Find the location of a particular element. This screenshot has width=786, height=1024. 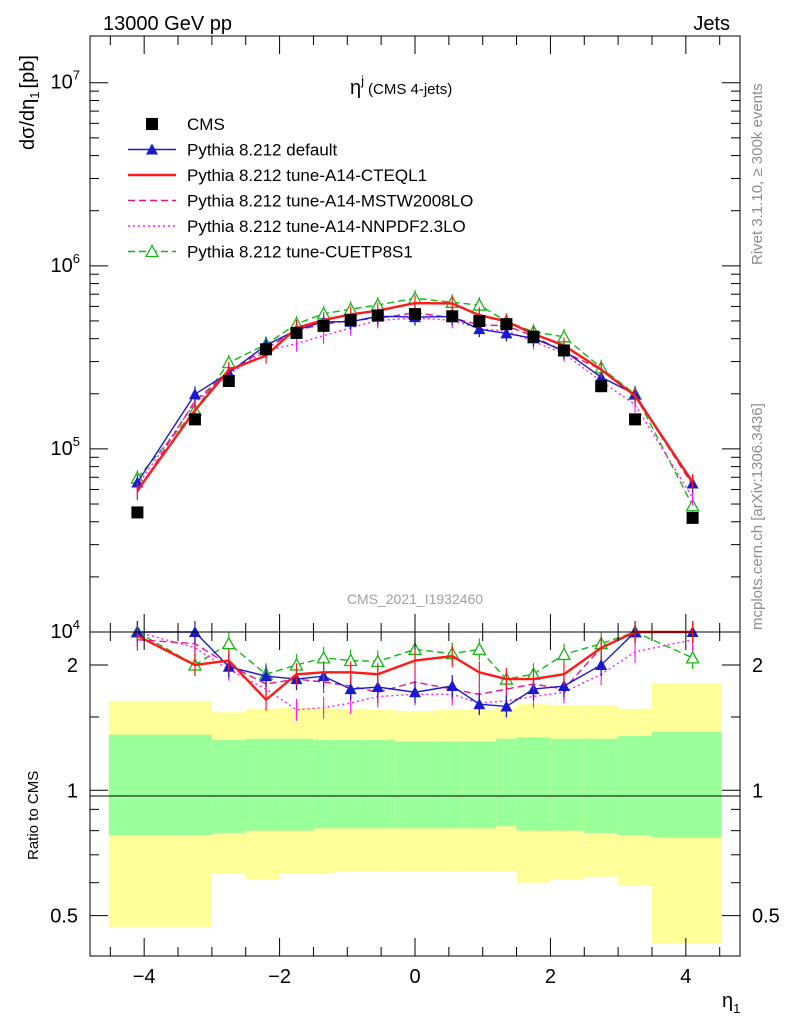

legend-entry-pythia-8-212-tune-a14-nnpdf2-3lo: Pythia 8.212 tune-A14-NNPDF2.3LO is located at coordinates (297, 226).